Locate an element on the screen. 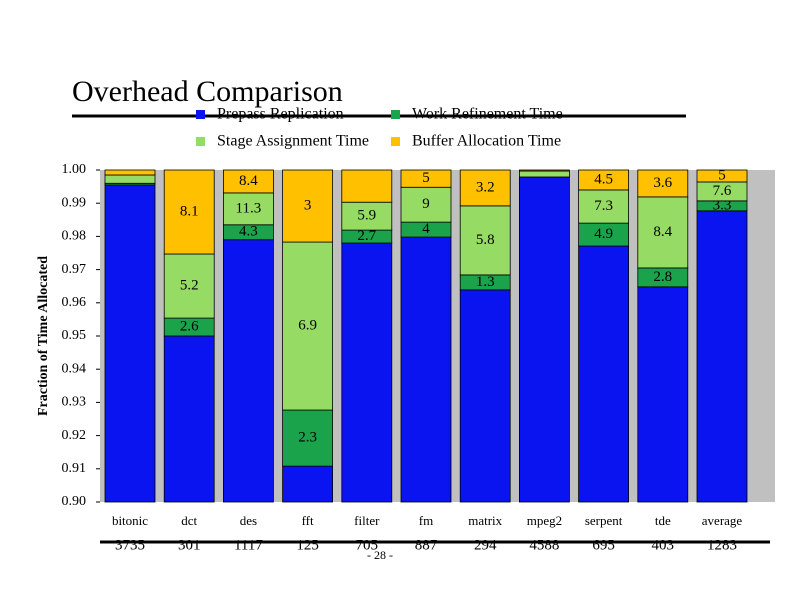 Image resolution: width=792 pixels, height=612 pixels. y-tick-label: 0.91 is located at coordinates (74, 468).